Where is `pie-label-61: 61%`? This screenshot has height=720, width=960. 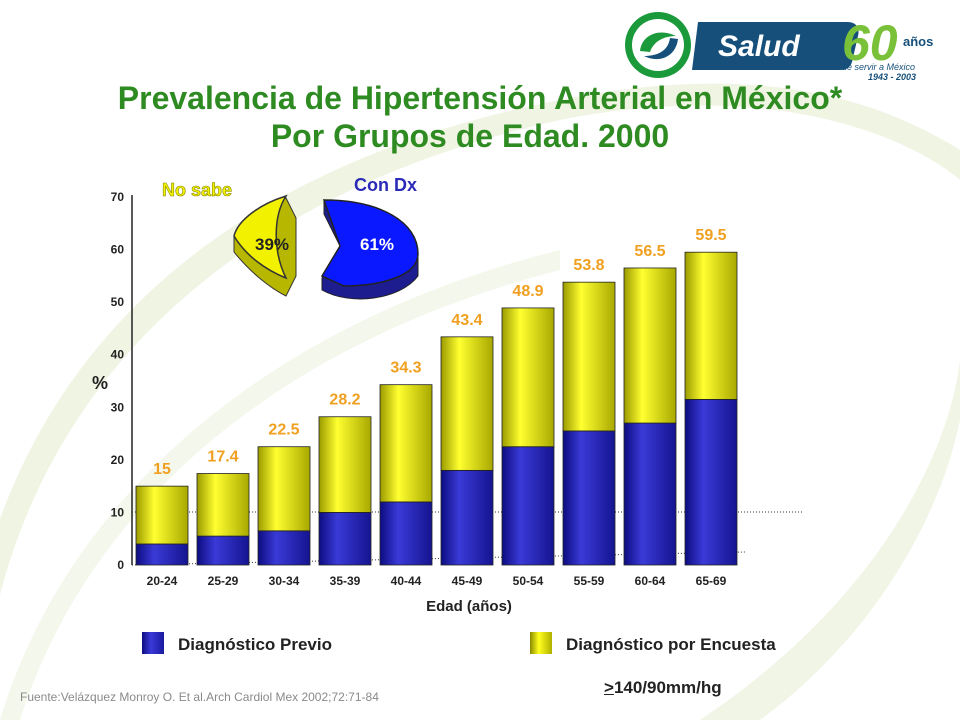 pie-label-61: 61% is located at coordinates (377, 244).